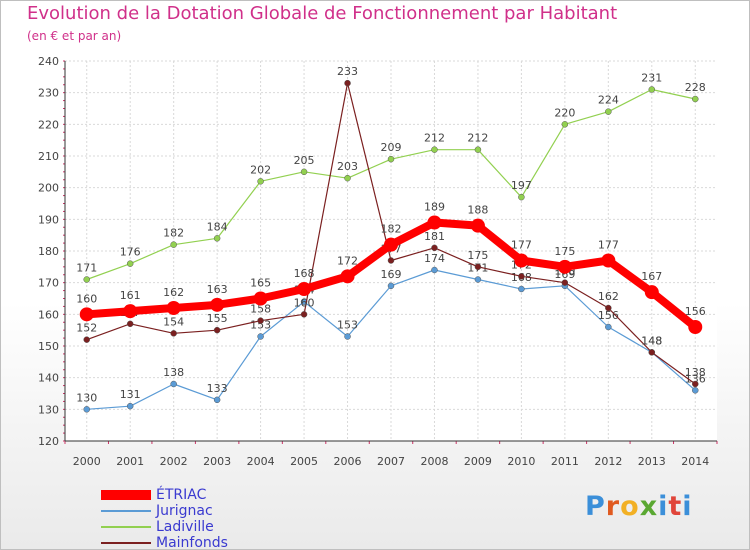 The height and width of the screenshot is (550, 750). What do you see at coordinates (48, 441) in the screenshot?
I see `y-tick-label: 120` at bounding box center [48, 441].